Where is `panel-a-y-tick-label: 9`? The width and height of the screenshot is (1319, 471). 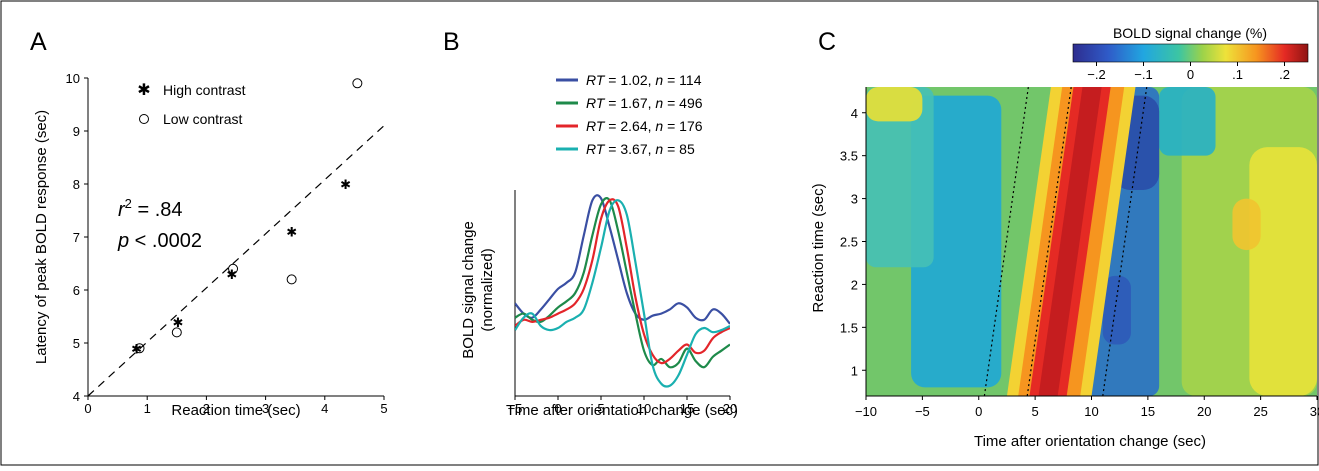 panel-a-y-tick-label: 9 is located at coordinates (76, 131).